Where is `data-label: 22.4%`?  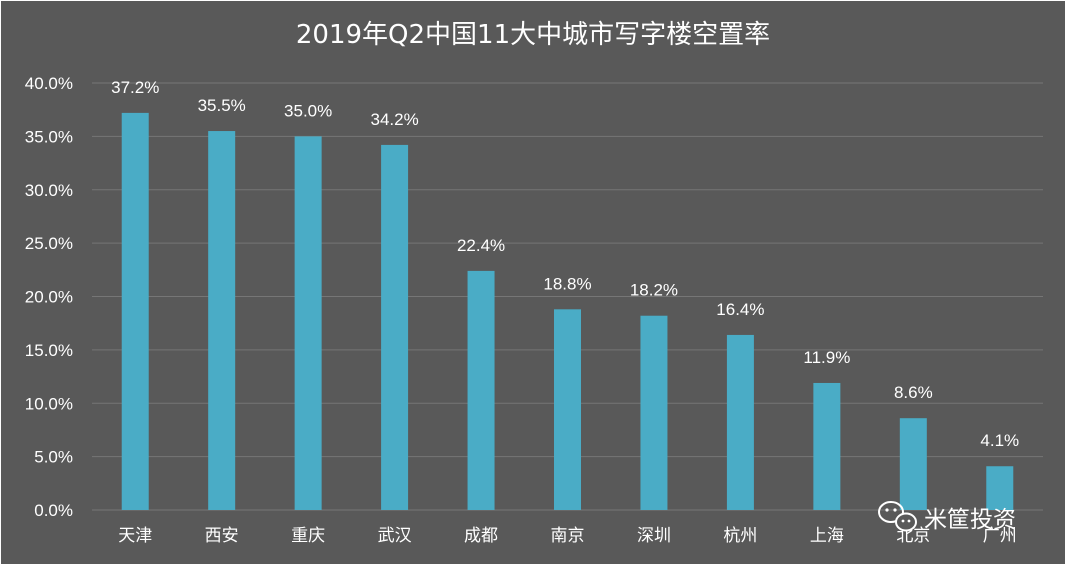
data-label: 22.4% is located at coordinates (481, 245).